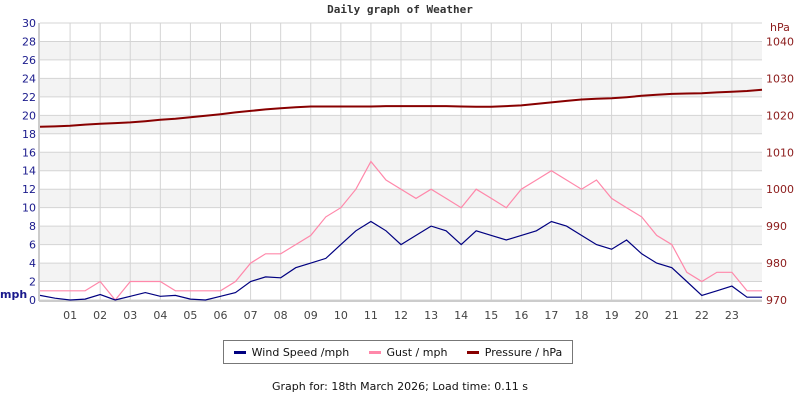 This screenshot has width=800, height=400. I want to click on y-tick-label: 4, so click(32, 263).